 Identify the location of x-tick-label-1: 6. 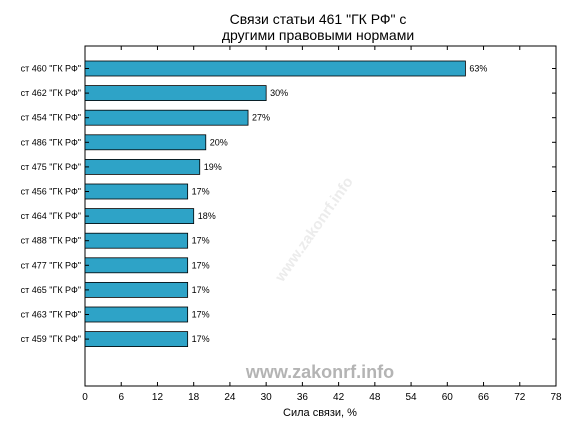
(121, 397).